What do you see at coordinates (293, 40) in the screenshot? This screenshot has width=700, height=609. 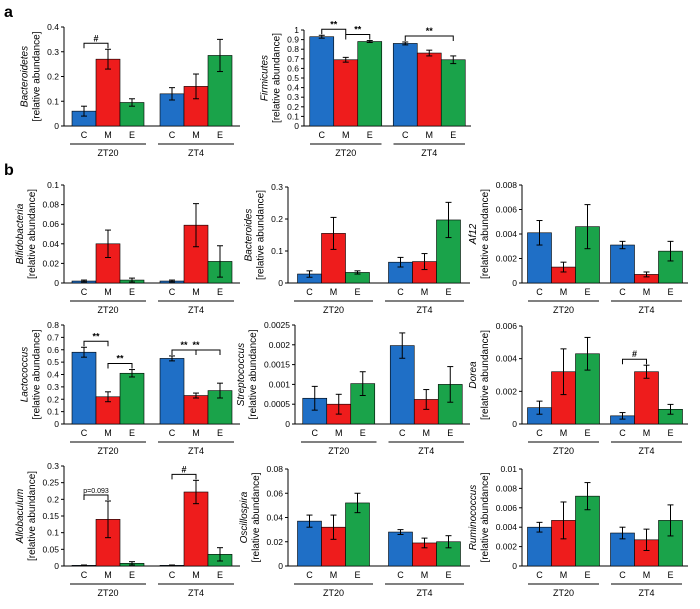 I see `y-tick-label: 0.9` at bounding box center [293, 40].